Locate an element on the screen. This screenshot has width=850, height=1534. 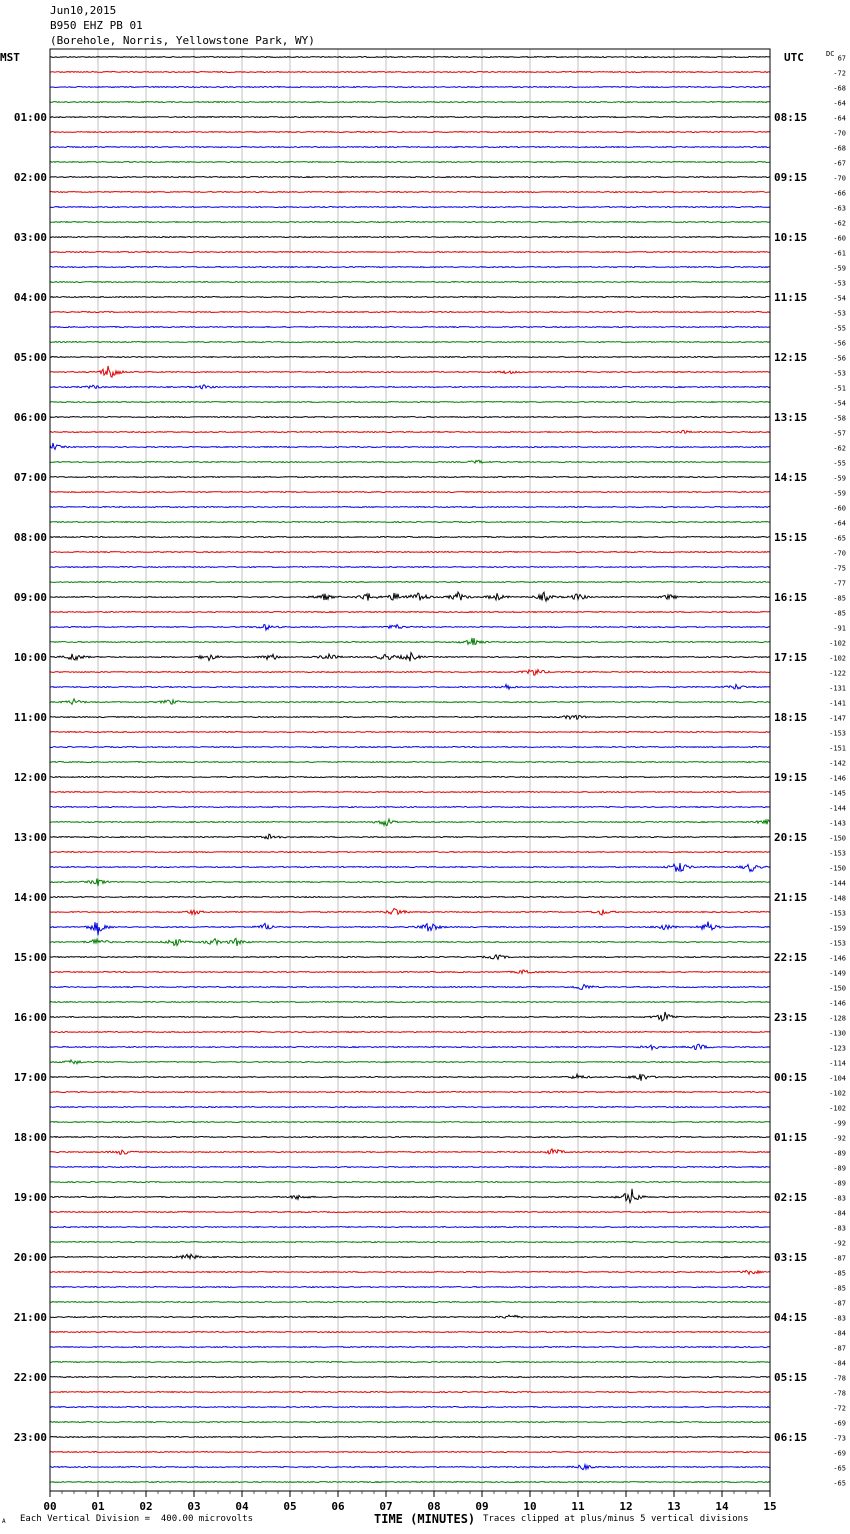
dc-offset-label: -60 is located at coordinates (839, 239).